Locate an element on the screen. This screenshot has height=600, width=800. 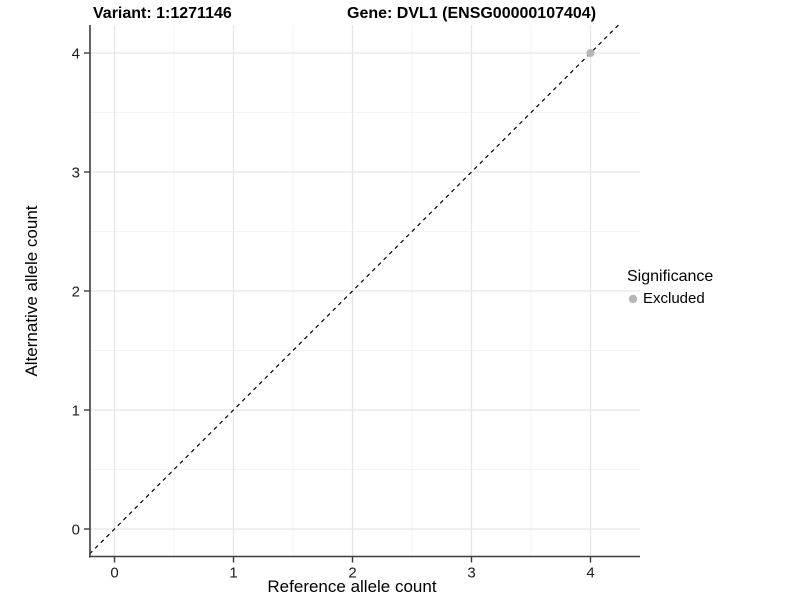
legend-item-excluded: Excluded is located at coordinates (670, 298).